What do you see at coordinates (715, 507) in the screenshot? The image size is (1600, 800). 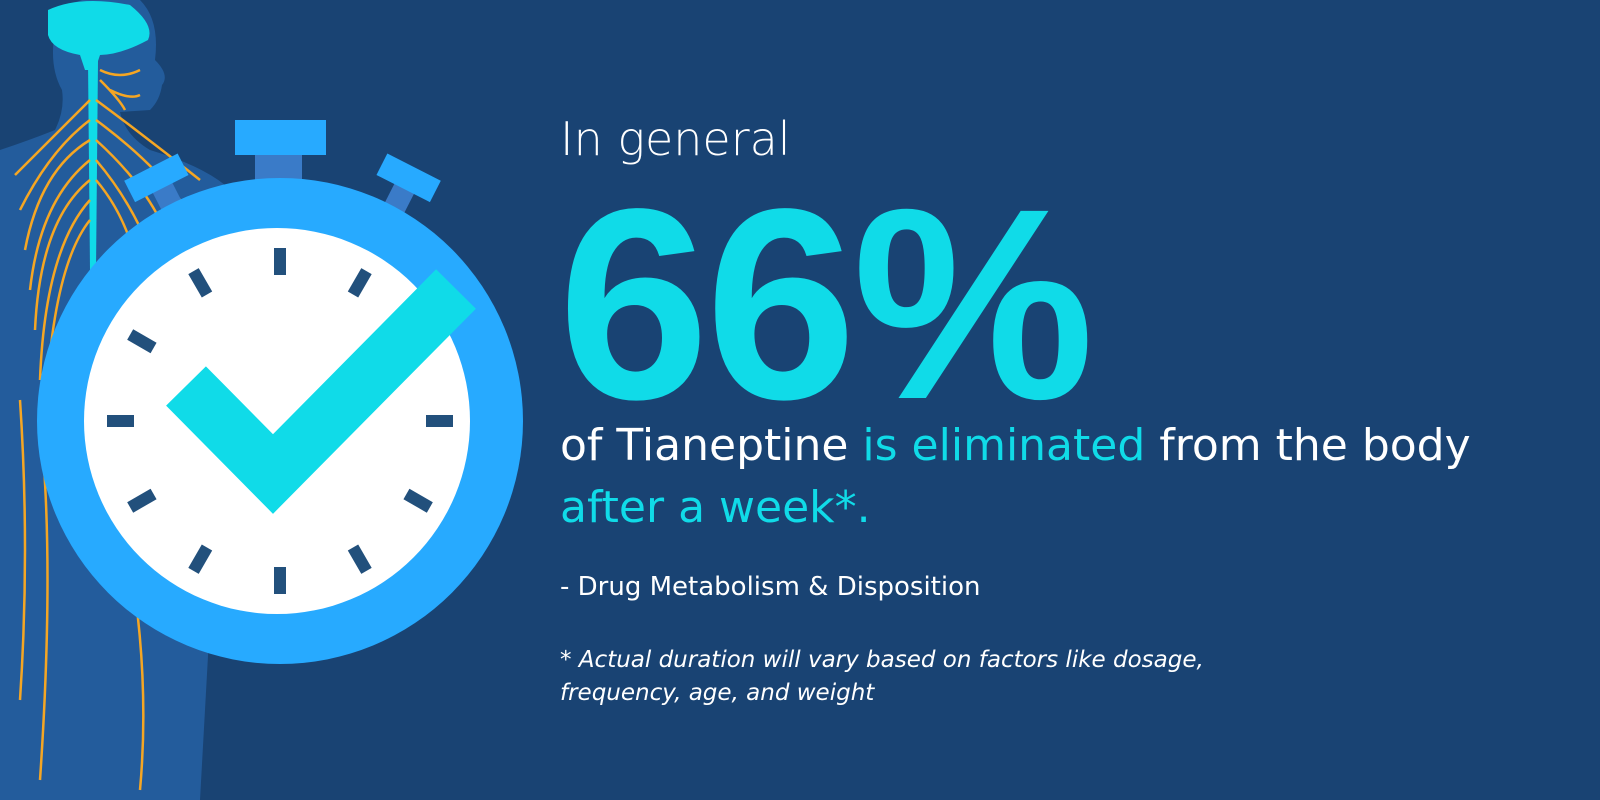 I see `headline-line-2: after a week*.` at bounding box center [715, 507].